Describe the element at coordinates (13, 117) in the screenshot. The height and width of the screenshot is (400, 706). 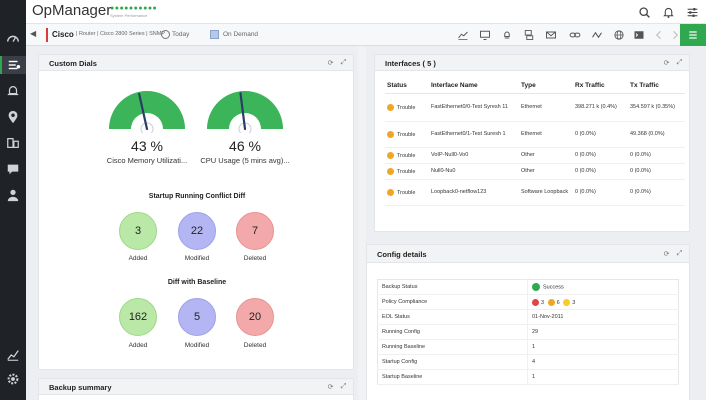
I see `map-pin-icon` at that location.